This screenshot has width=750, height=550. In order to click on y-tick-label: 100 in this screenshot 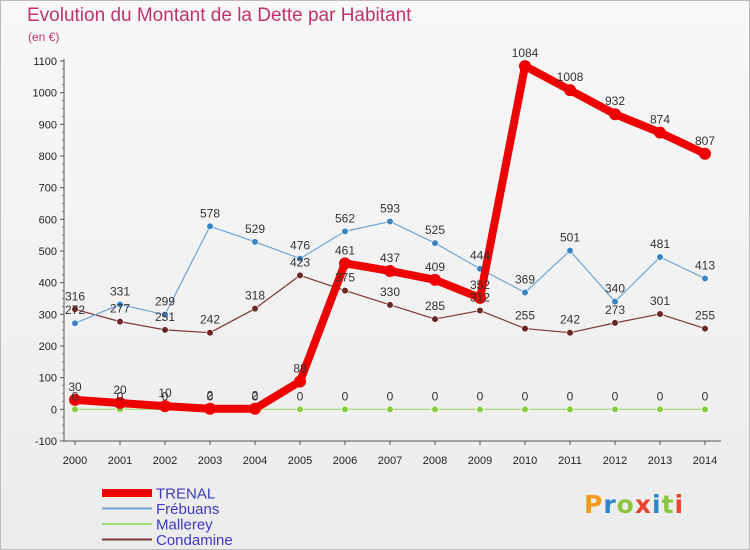, I will do `click(48, 379)`.